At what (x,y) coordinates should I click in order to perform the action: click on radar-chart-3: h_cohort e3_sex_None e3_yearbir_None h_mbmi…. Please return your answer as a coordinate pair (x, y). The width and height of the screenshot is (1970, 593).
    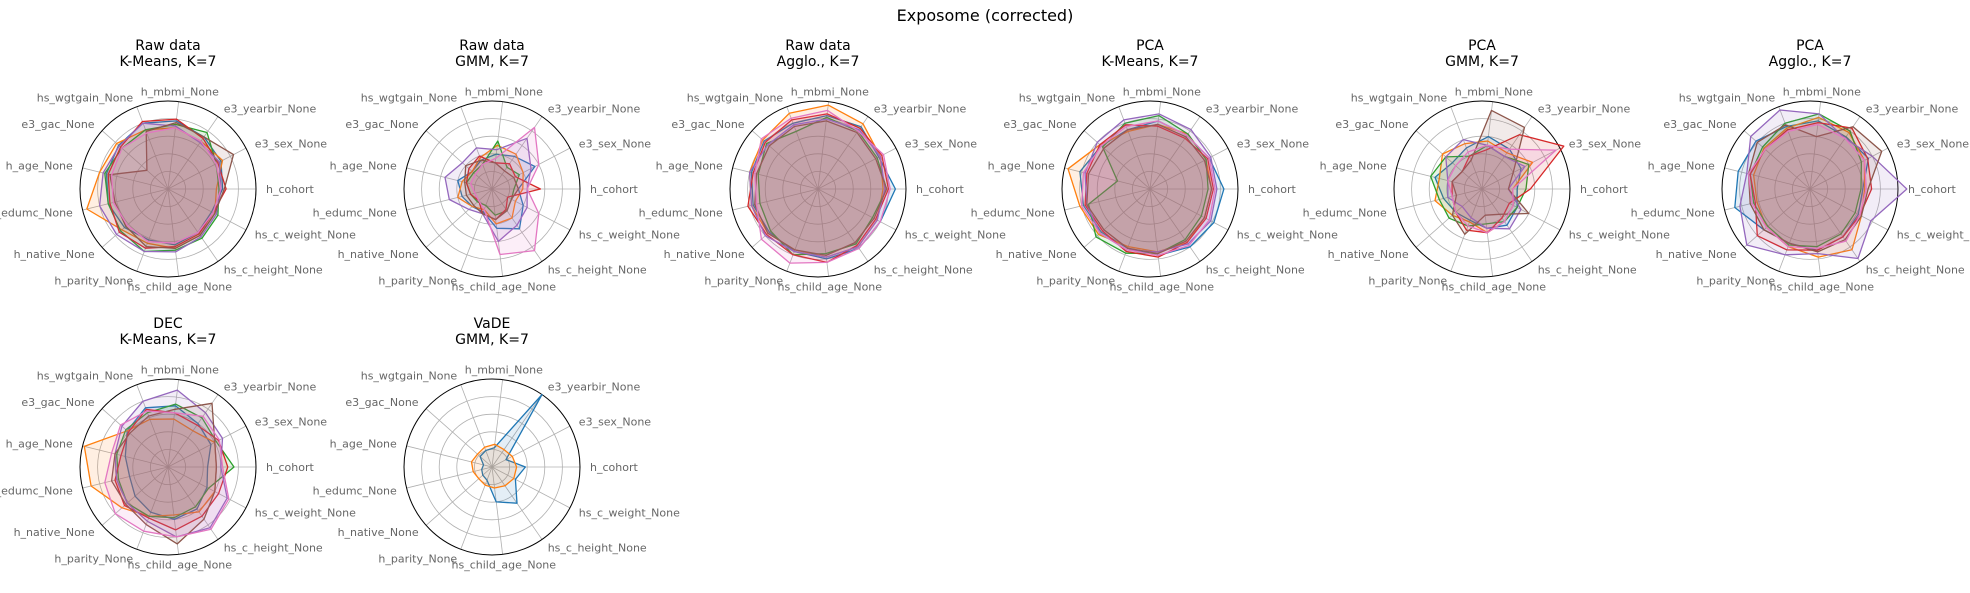
    Looking at the image, I should click on (822, 165).